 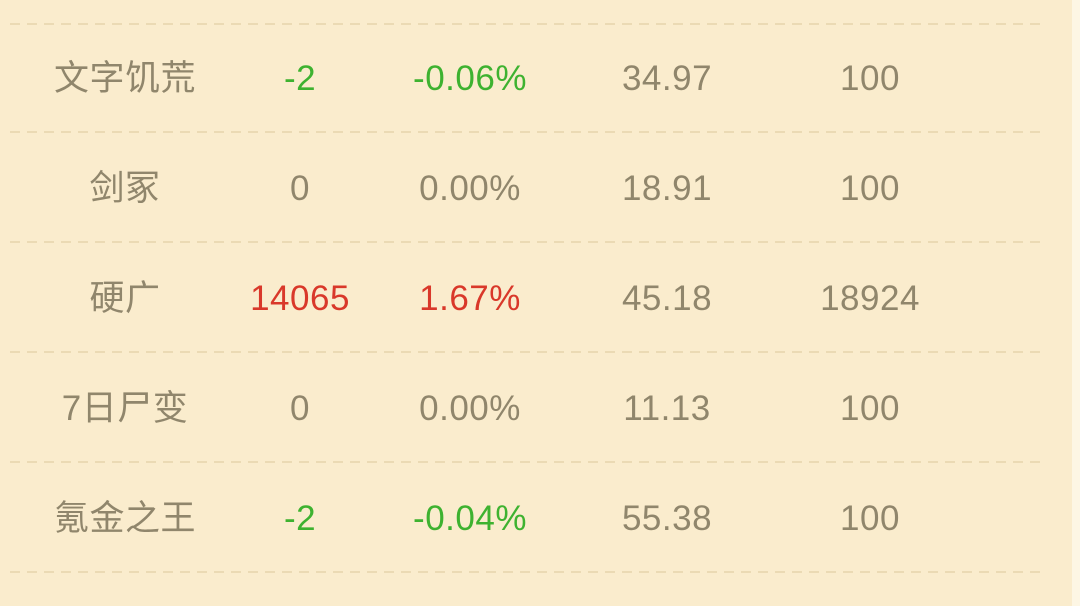 What do you see at coordinates (470, 298) in the screenshot?
I see `change-percent: 1.67%` at bounding box center [470, 298].